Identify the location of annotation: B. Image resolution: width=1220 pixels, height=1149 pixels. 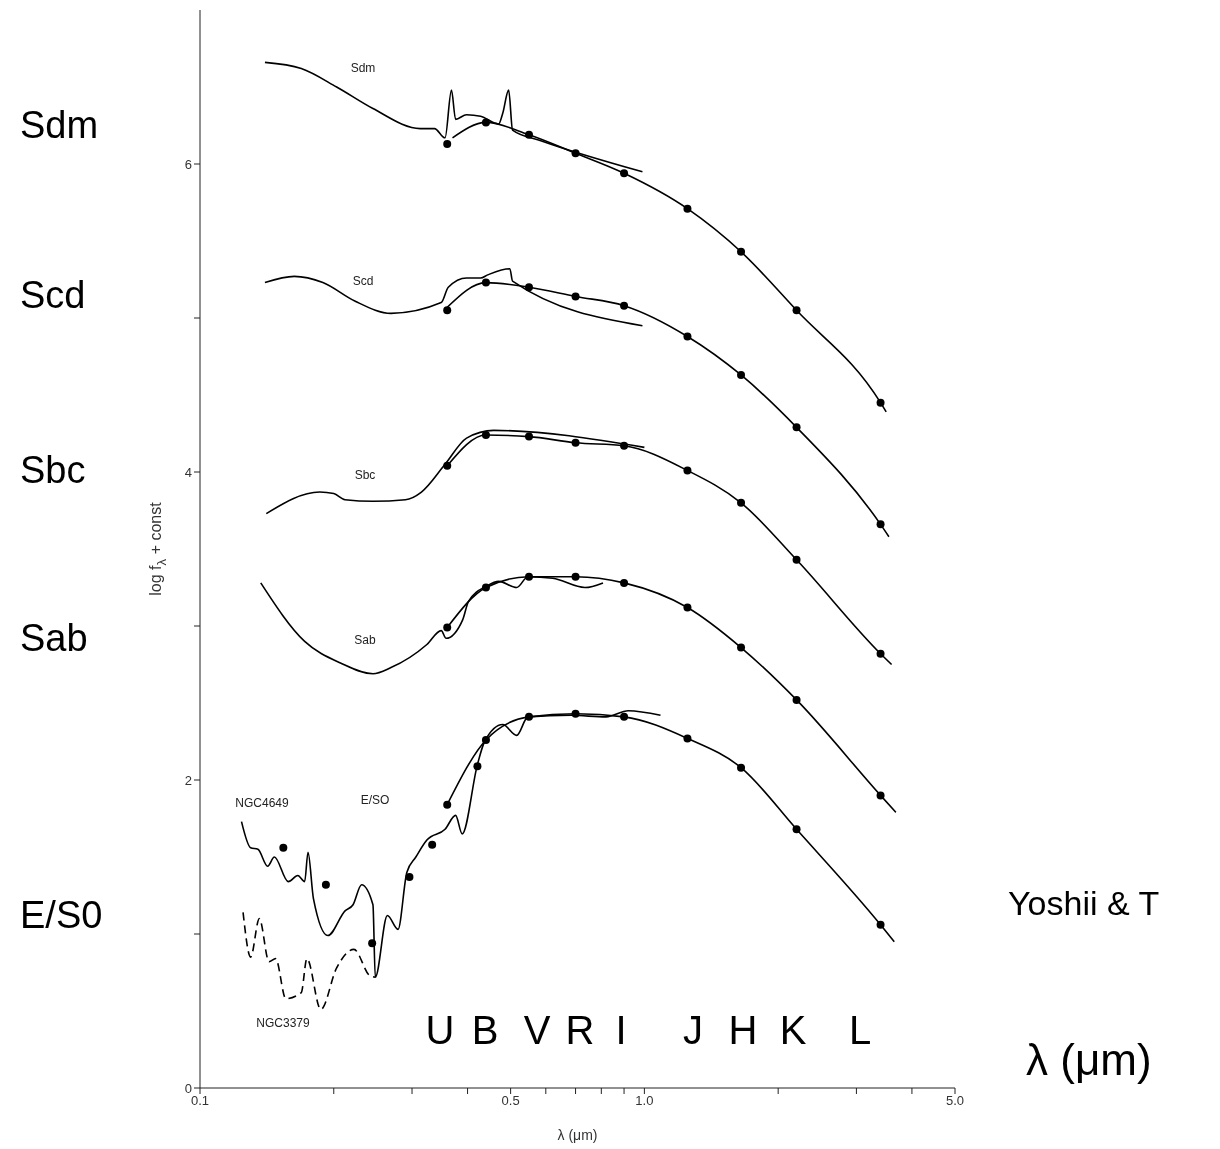
(485, 1030).